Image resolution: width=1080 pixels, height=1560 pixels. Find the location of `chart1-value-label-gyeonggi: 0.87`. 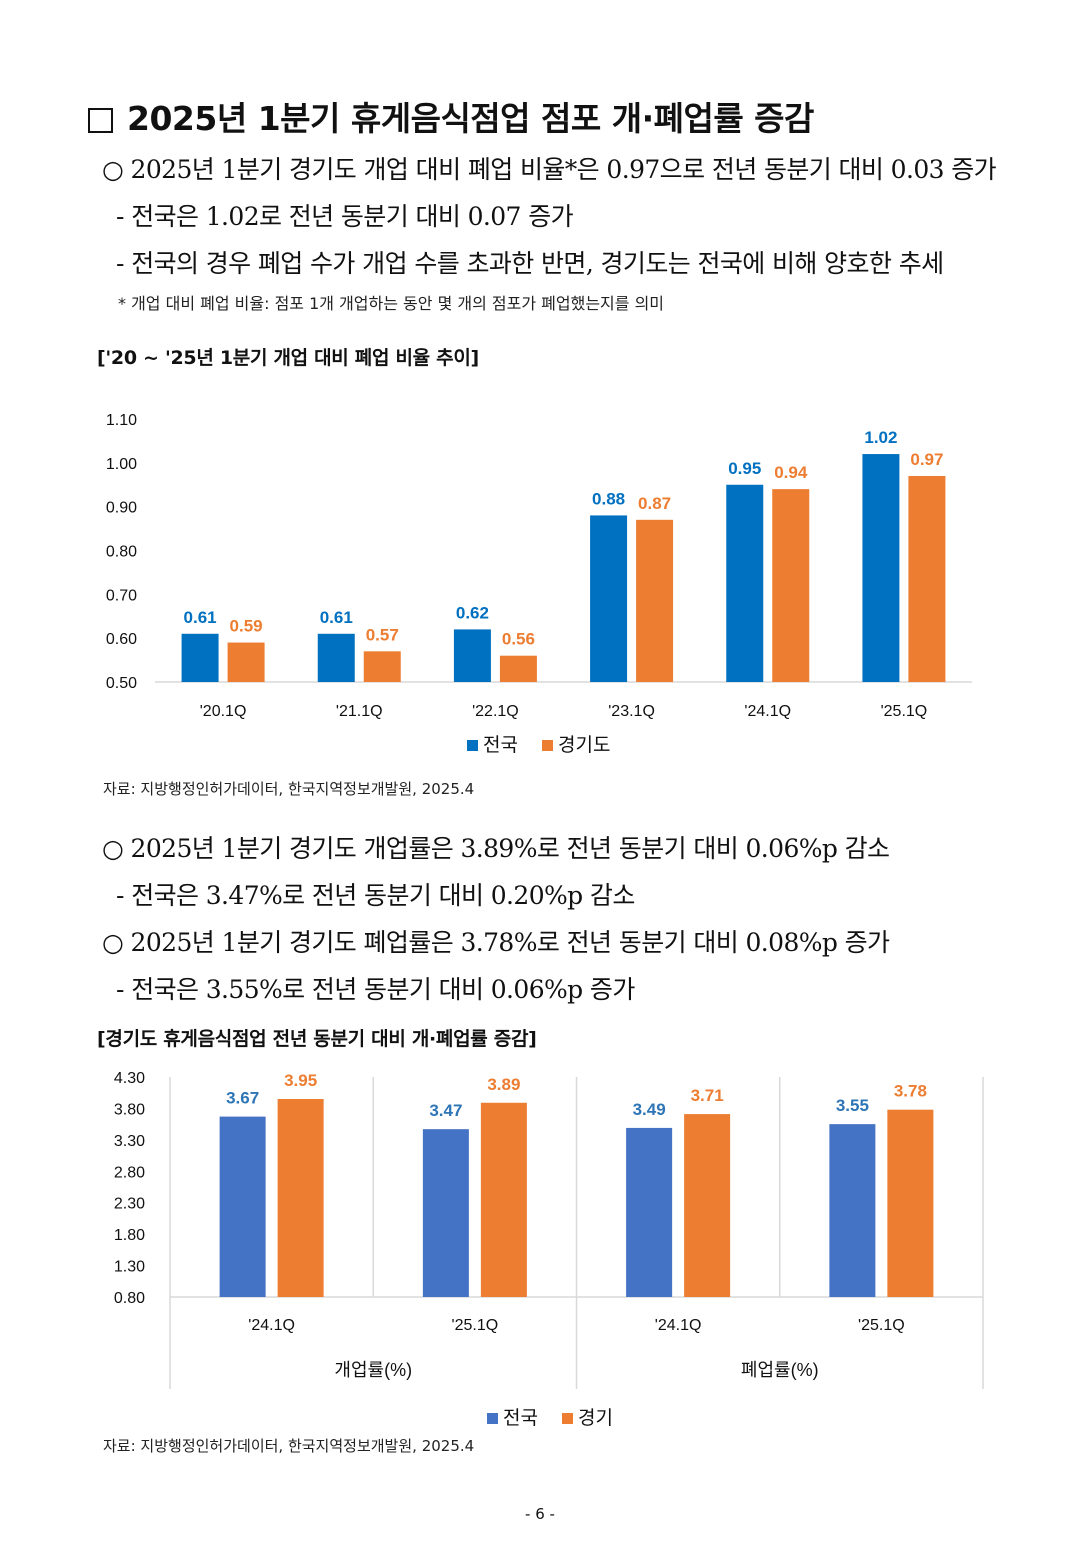

chart1-value-label-gyeonggi: 0.87 is located at coordinates (654, 503).